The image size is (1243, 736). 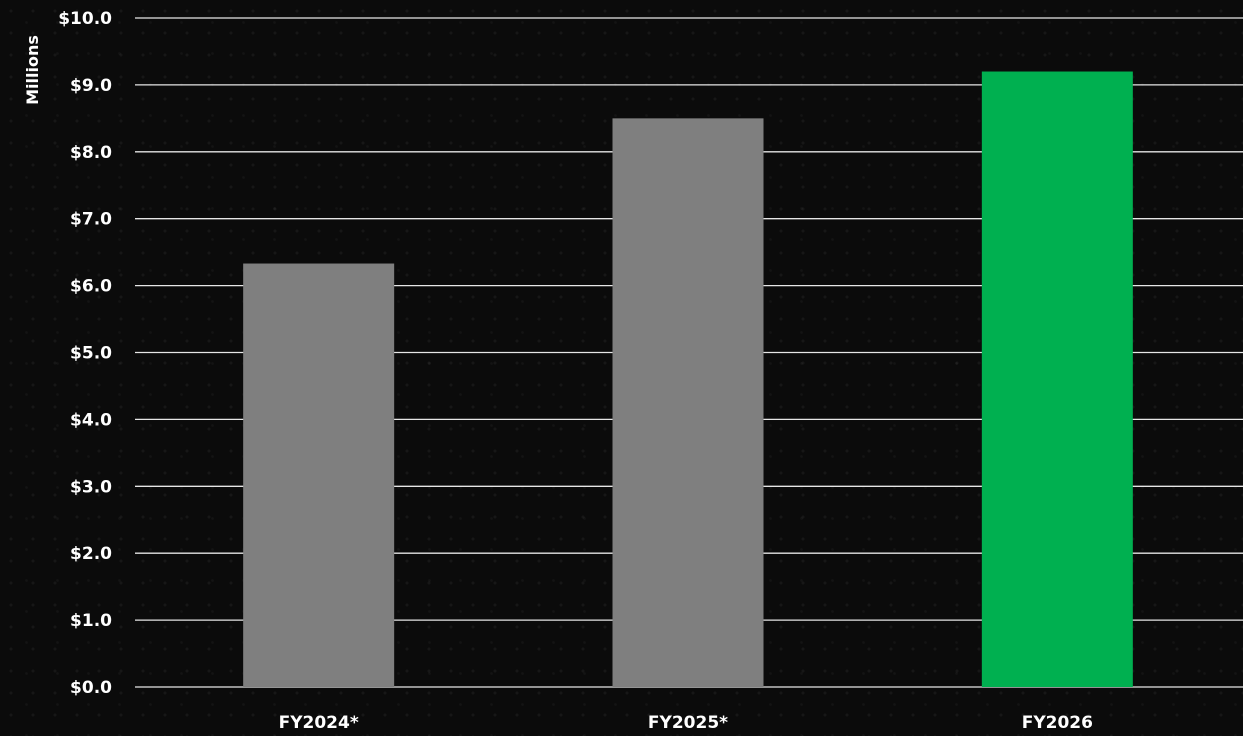 I want to click on y-tick-label: $8.0, so click(x=91, y=153).